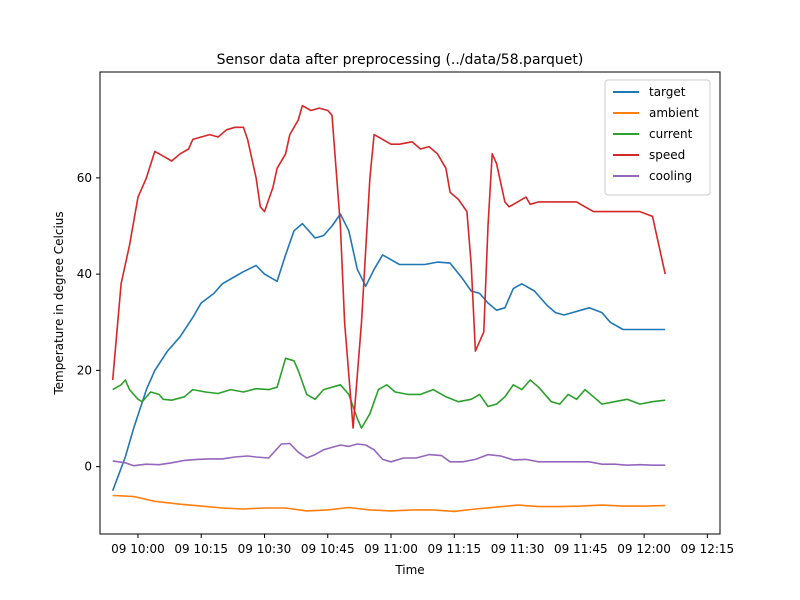  I want to click on legend-label-target: target, so click(667, 92).